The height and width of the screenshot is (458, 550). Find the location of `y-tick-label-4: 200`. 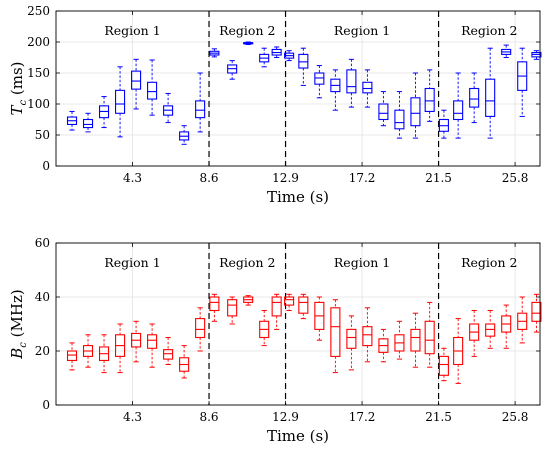

y-tick-label-4: 200 is located at coordinates (38, 42).